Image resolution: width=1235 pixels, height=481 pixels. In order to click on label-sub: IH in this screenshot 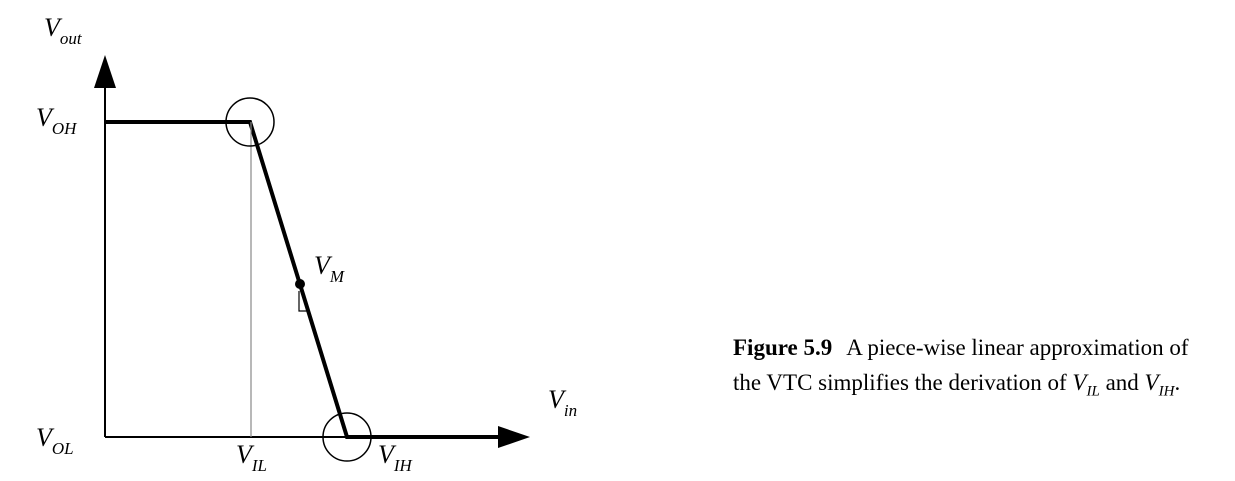, I will do `click(403, 465)`.